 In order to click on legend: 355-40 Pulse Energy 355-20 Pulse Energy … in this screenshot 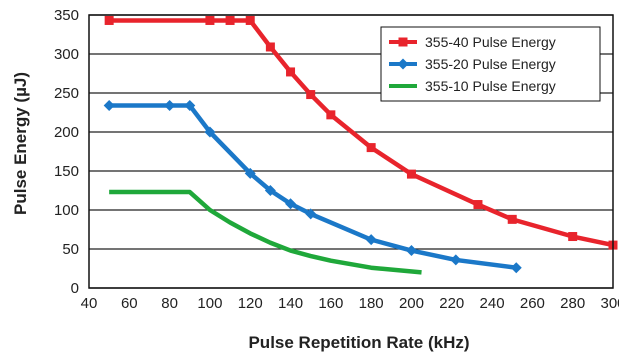, I will do `click(490, 64)`.